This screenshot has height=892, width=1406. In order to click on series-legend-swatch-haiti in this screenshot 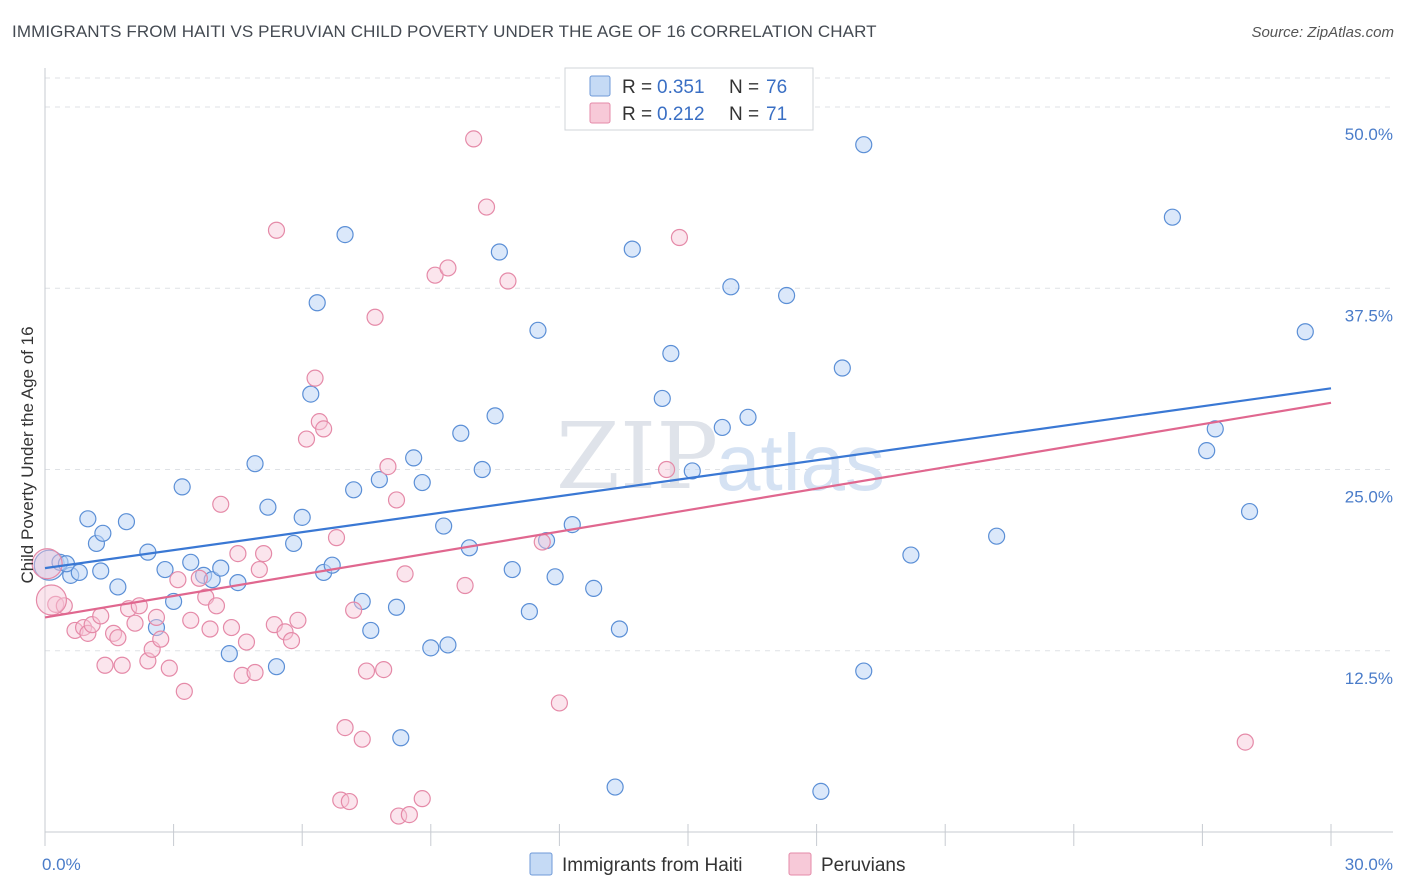, I will do `click(541, 864)`.